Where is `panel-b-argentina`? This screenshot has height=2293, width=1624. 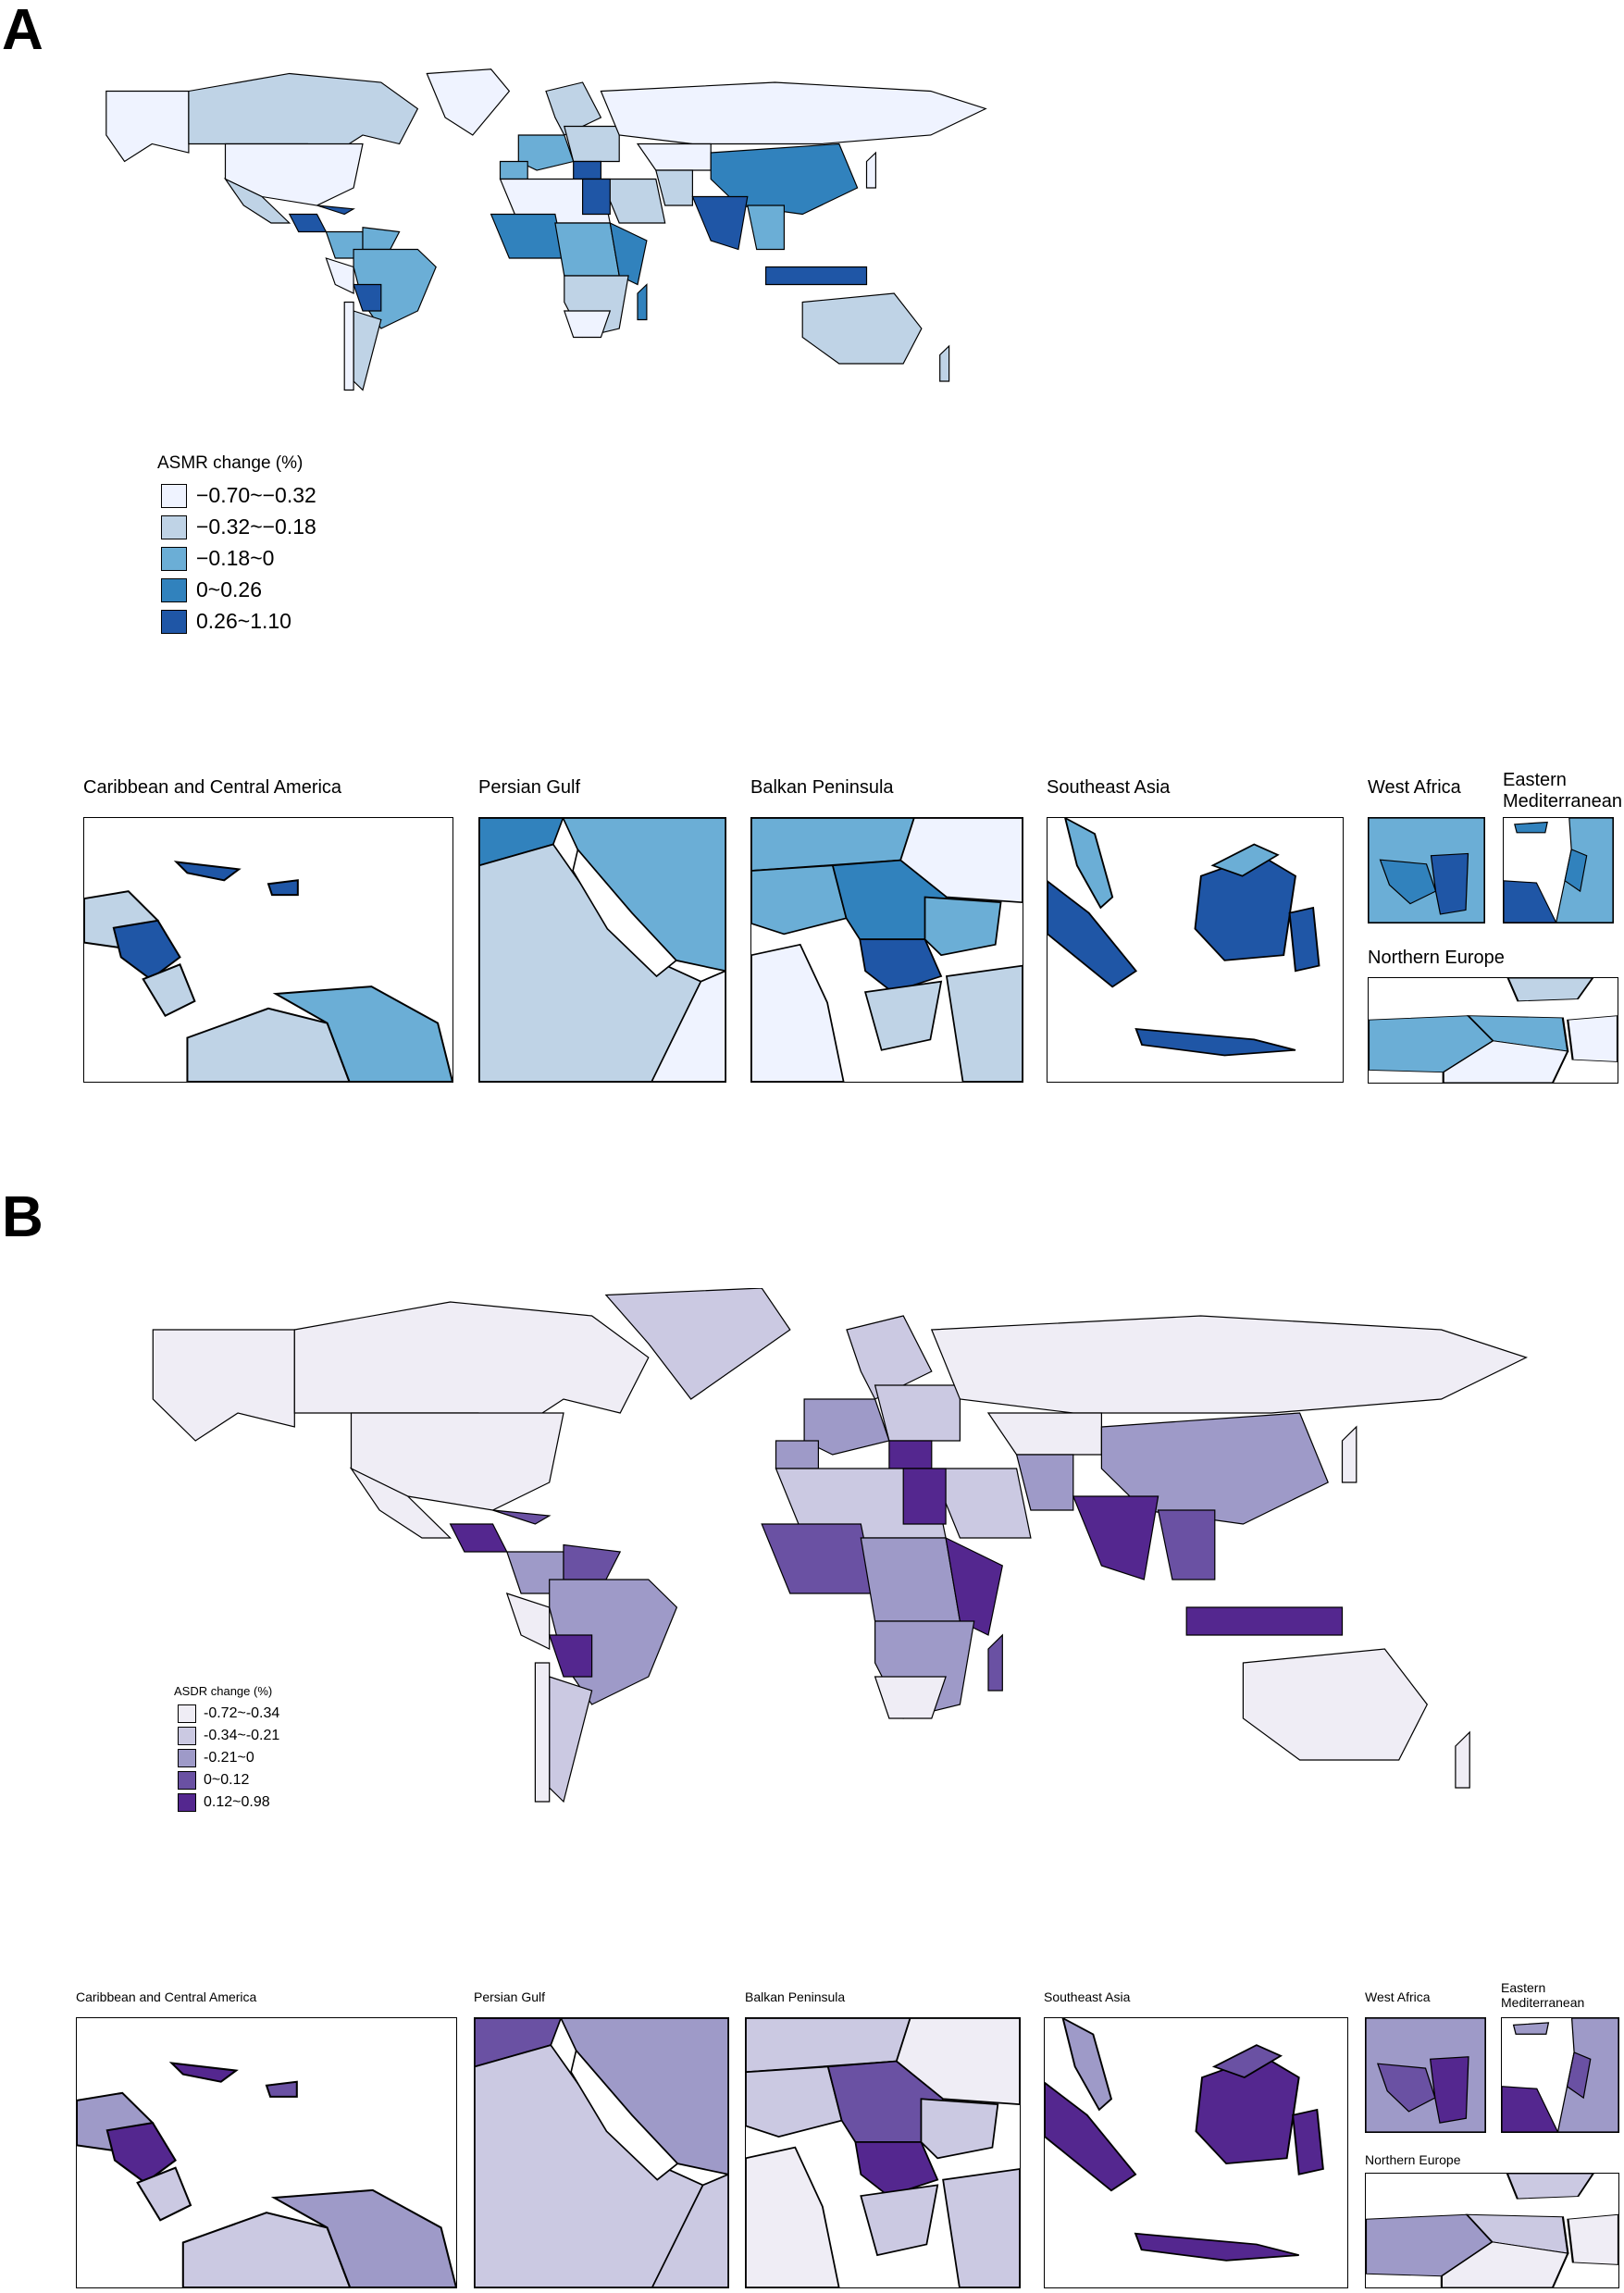
panel-b-argentina is located at coordinates (571, 1740).